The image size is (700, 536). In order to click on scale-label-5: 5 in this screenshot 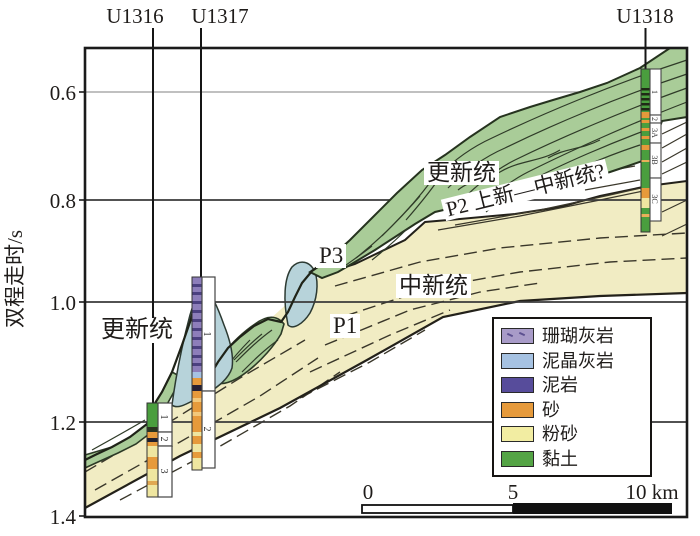, I will do `click(513, 492)`.